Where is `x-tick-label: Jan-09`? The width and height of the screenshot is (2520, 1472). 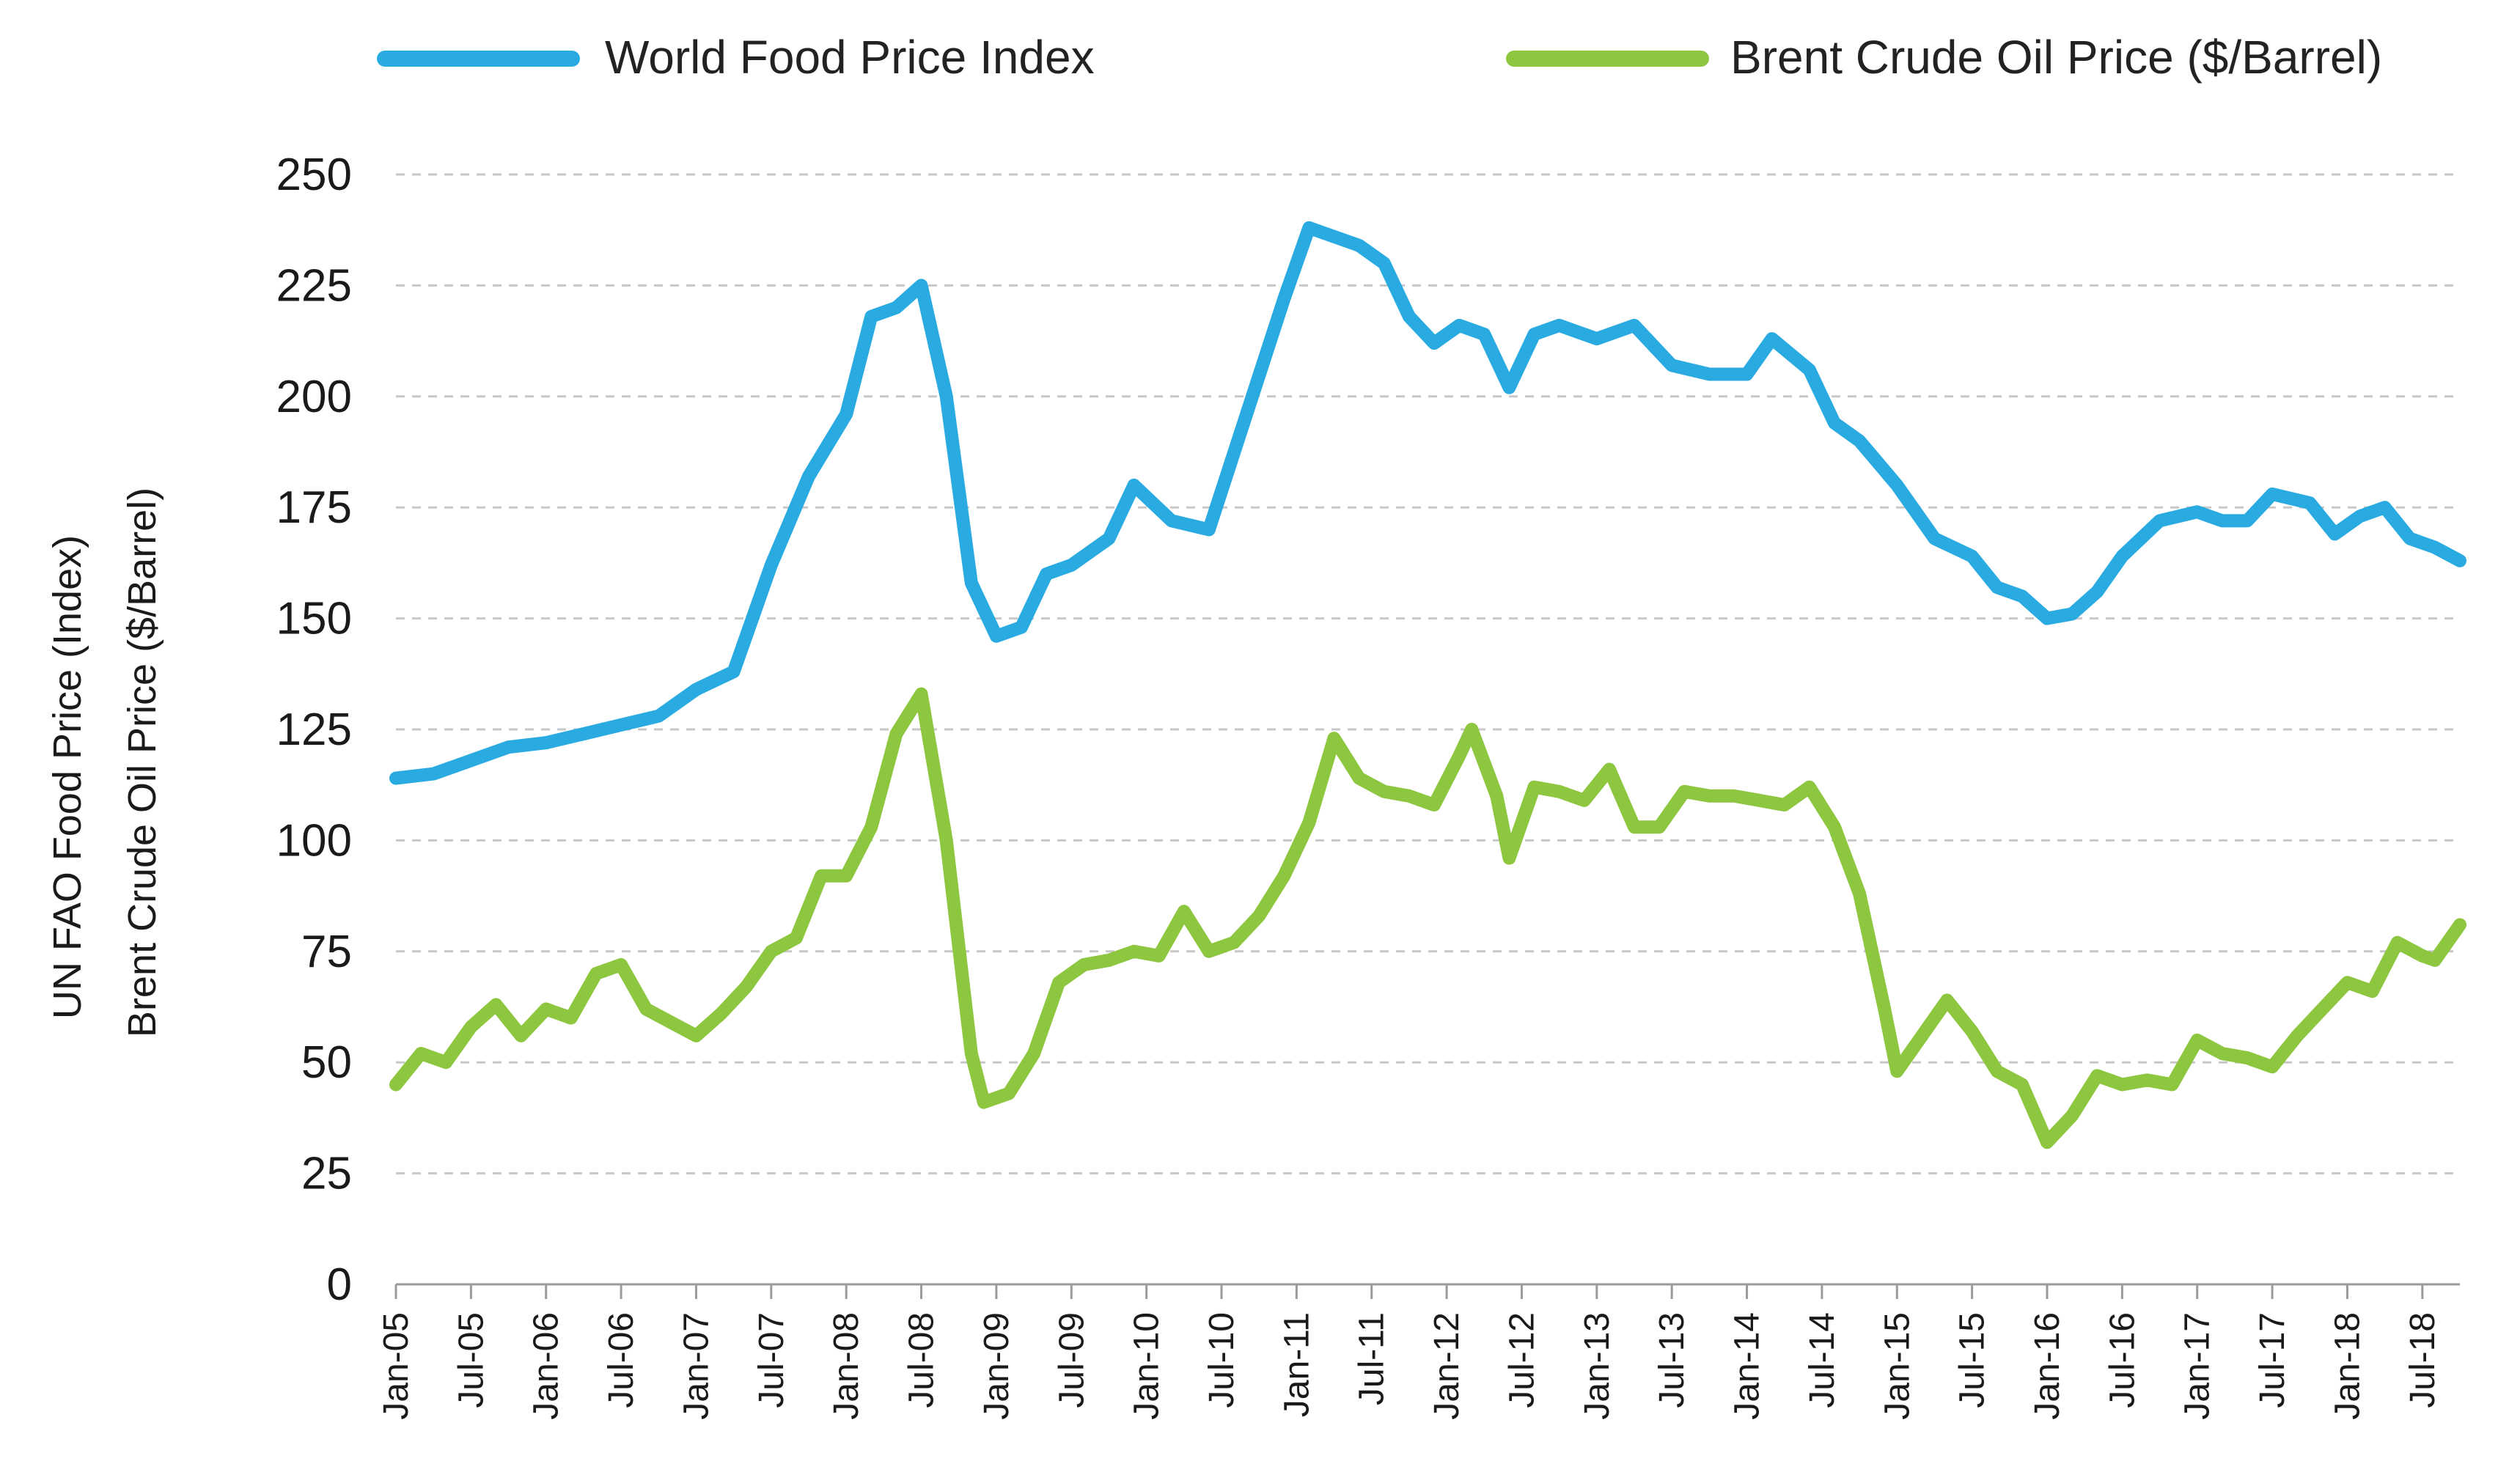
x-tick-label: Jan-09 is located at coordinates (997, 1366).